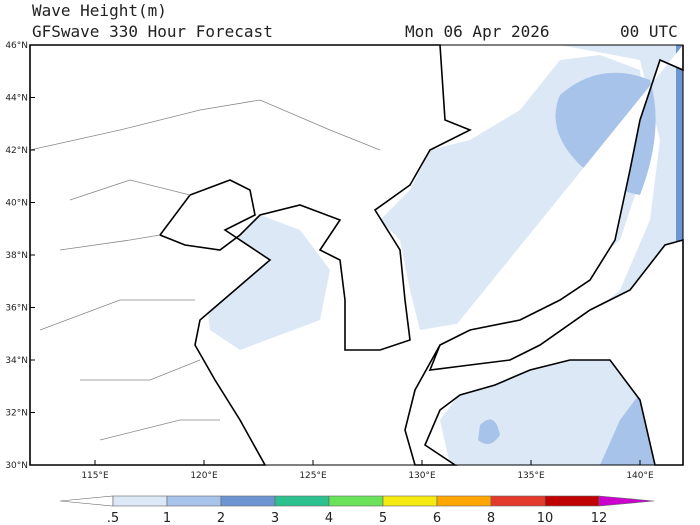 Image resolution: width=700 pixels, height=525 pixels. What do you see at coordinates (16, 466) in the screenshot?
I see `lat-label: 30°N` at bounding box center [16, 466].